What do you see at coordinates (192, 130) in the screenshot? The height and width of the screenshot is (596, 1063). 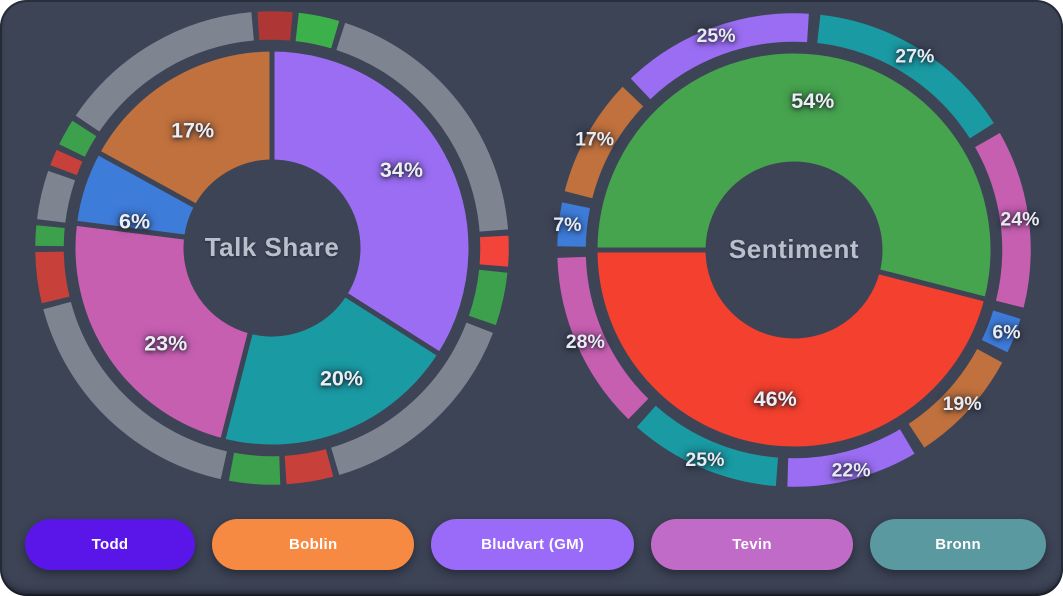 I see `talk-share-slice-label: 17%` at bounding box center [192, 130].